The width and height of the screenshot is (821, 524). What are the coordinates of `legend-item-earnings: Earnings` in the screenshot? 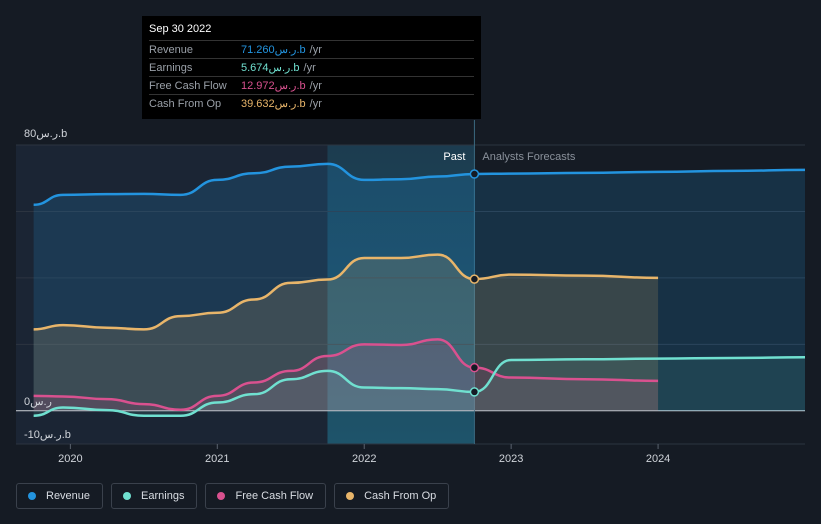 It's located at (154, 496).